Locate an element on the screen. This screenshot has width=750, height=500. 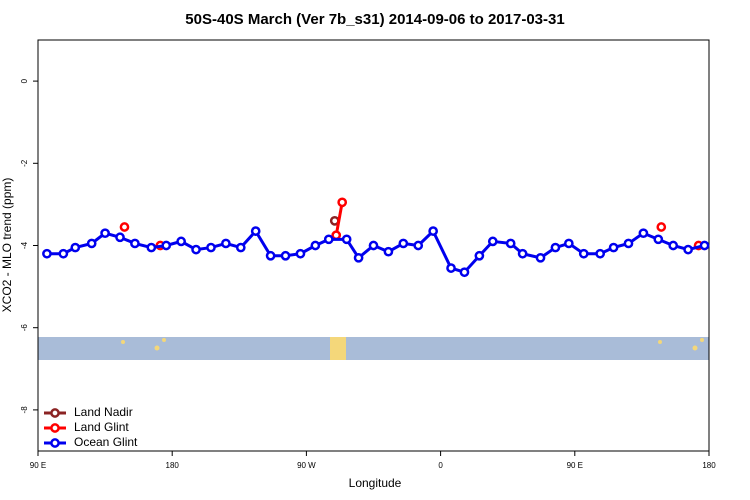
x-tick-label: 90 W is located at coordinates (306, 465).